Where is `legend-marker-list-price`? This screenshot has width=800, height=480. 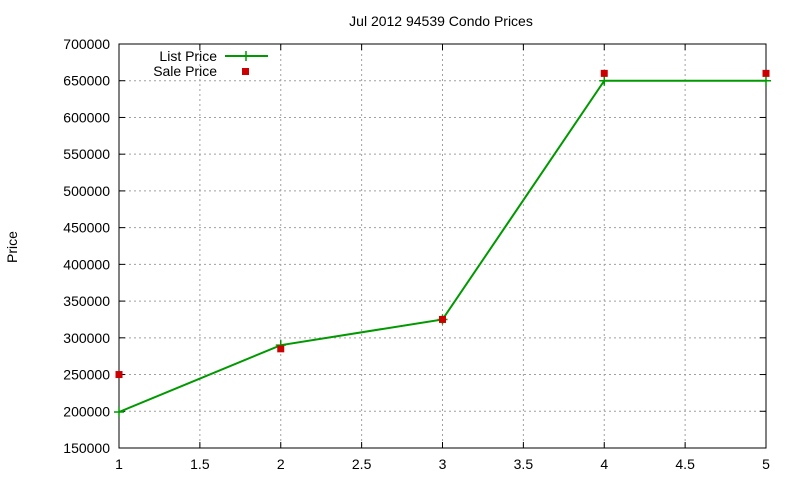 legend-marker-list-price is located at coordinates (246, 56).